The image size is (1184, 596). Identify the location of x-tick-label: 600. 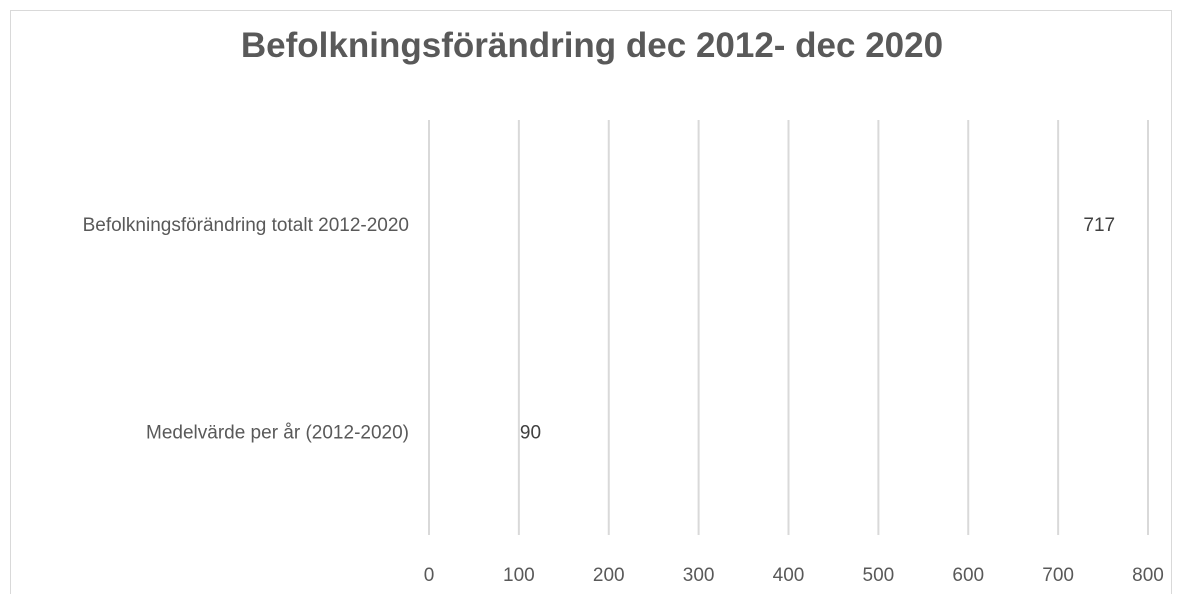
(968, 575).